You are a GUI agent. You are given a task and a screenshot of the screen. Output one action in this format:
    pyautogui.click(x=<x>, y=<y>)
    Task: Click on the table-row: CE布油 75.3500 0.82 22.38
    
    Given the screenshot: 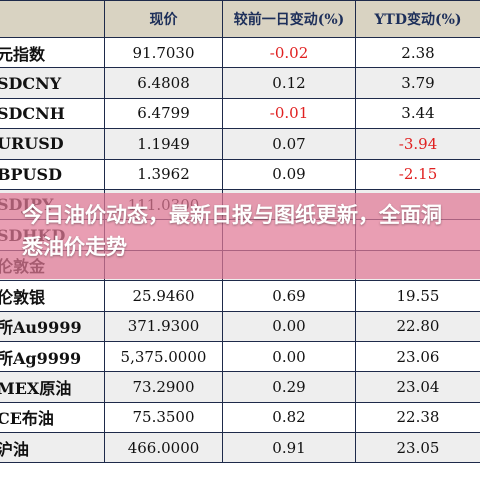 What is the action you would take?
    pyautogui.click(x=240, y=417)
    